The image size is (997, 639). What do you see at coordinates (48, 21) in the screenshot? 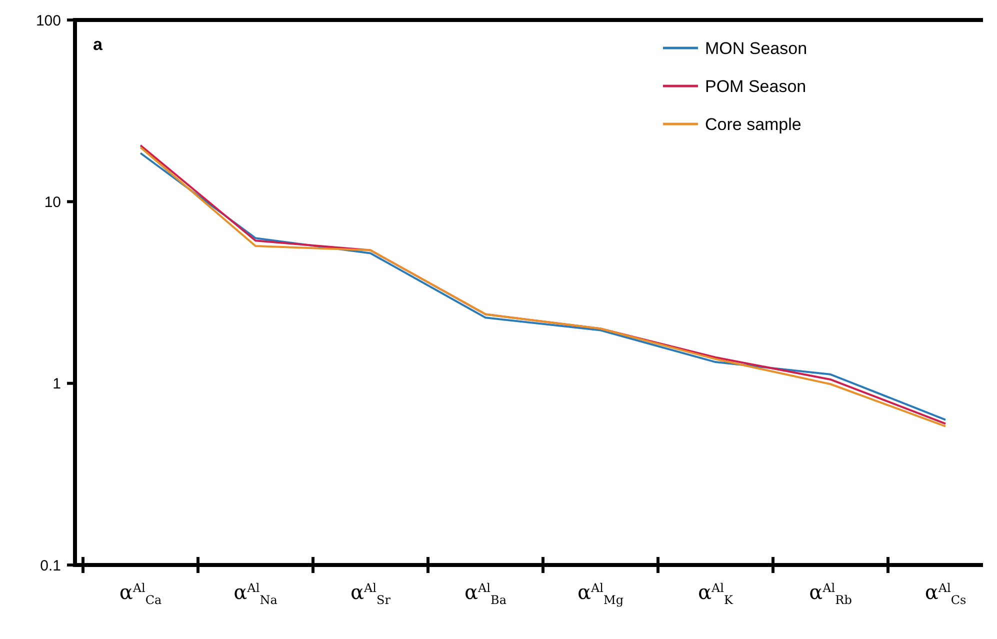
I see `y-tick-label: 100` at bounding box center [48, 21].